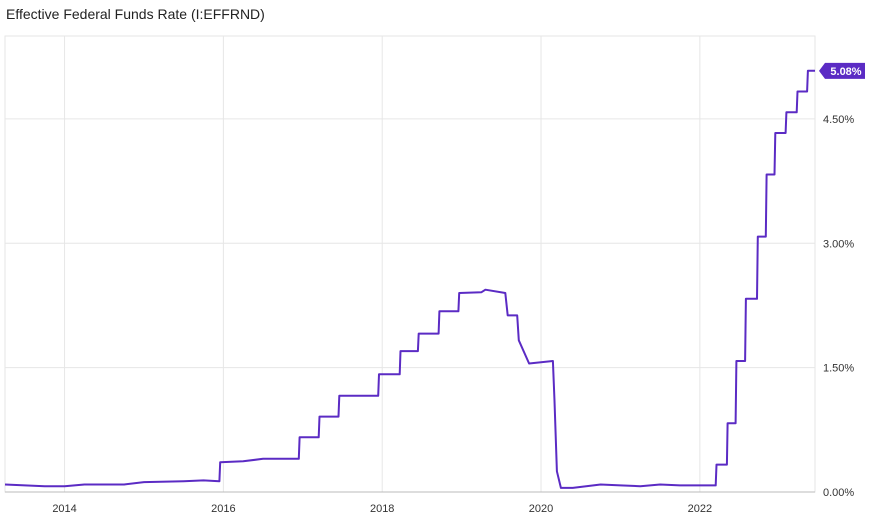 This screenshot has height=522, width=873. Describe the element at coordinates (838, 244) in the screenshot. I see `y-tick-label: 3.00%` at that location.